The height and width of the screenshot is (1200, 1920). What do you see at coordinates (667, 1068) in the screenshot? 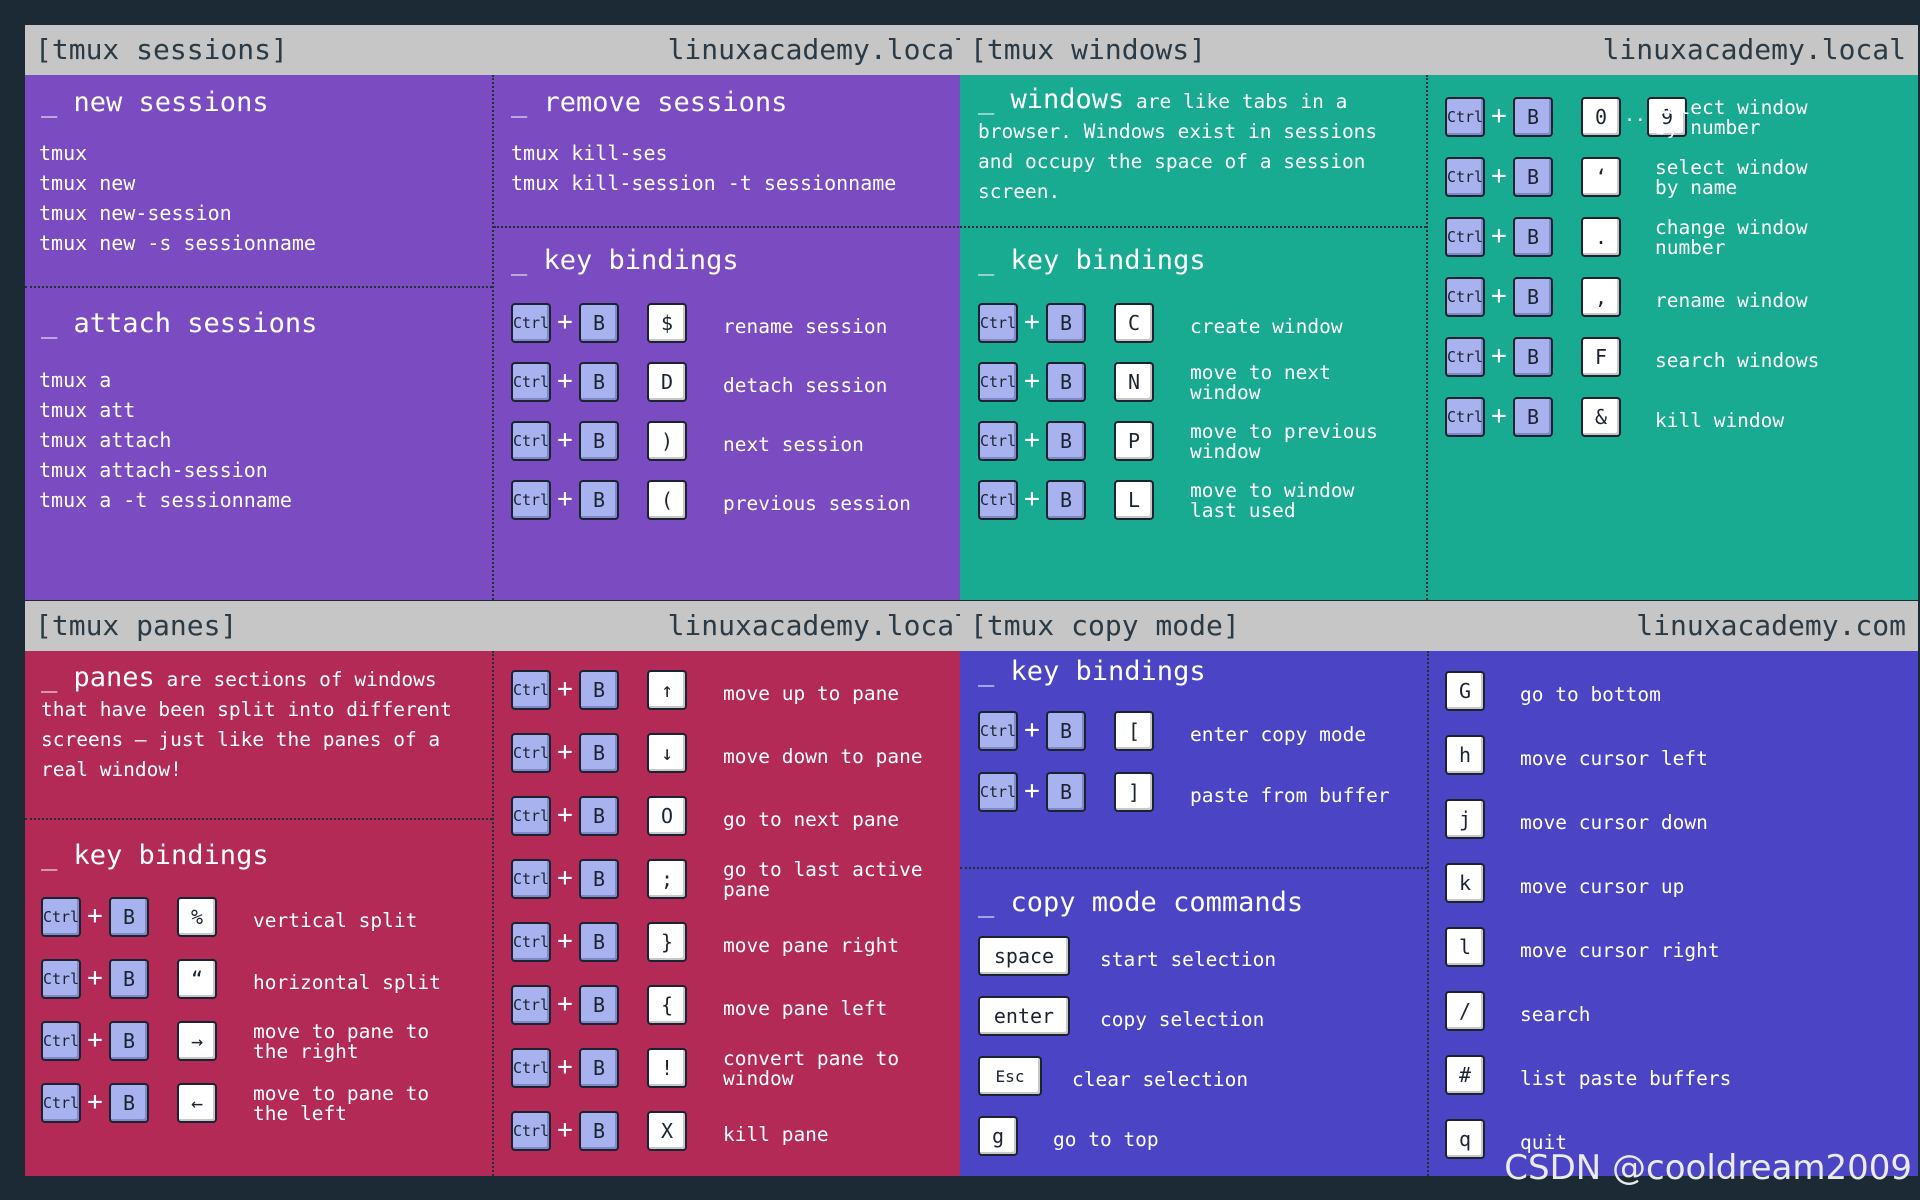
I see `action-key: !` at bounding box center [667, 1068].